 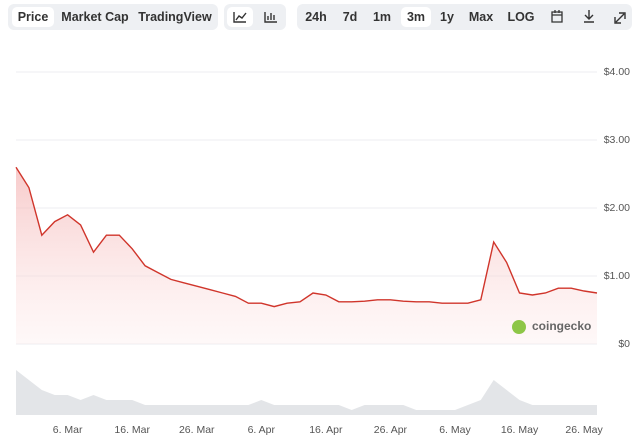 What do you see at coordinates (519, 327) in the screenshot?
I see `watermark-logo` at bounding box center [519, 327].